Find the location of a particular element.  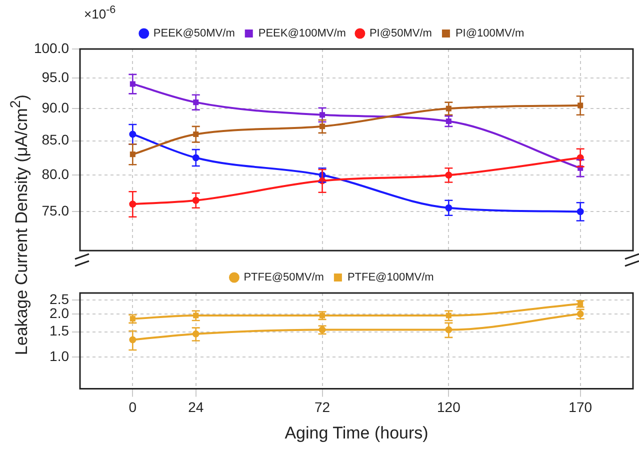

y-tick-label: 80.0 is located at coordinates (56, 174).